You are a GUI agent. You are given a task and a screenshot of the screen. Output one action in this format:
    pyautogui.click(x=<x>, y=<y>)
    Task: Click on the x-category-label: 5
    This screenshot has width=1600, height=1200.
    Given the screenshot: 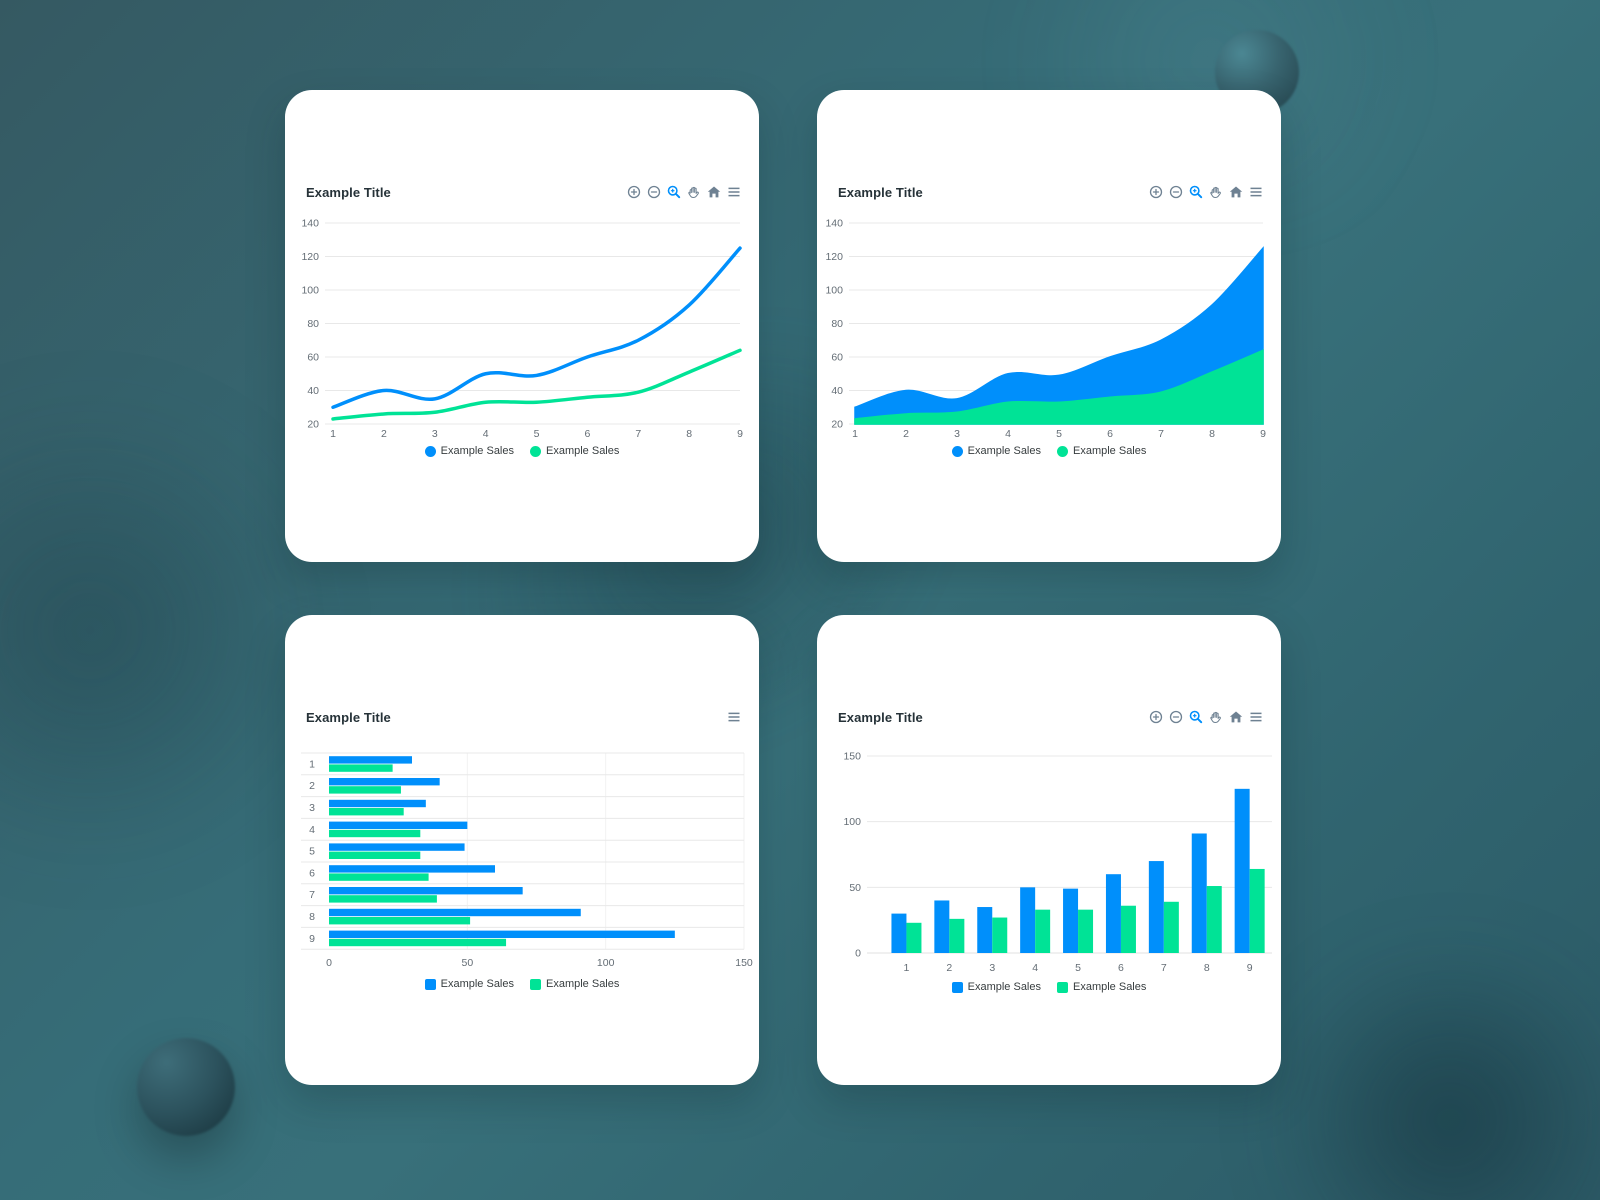 What is the action you would take?
    pyautogui.click(x=1078, y=968)
    